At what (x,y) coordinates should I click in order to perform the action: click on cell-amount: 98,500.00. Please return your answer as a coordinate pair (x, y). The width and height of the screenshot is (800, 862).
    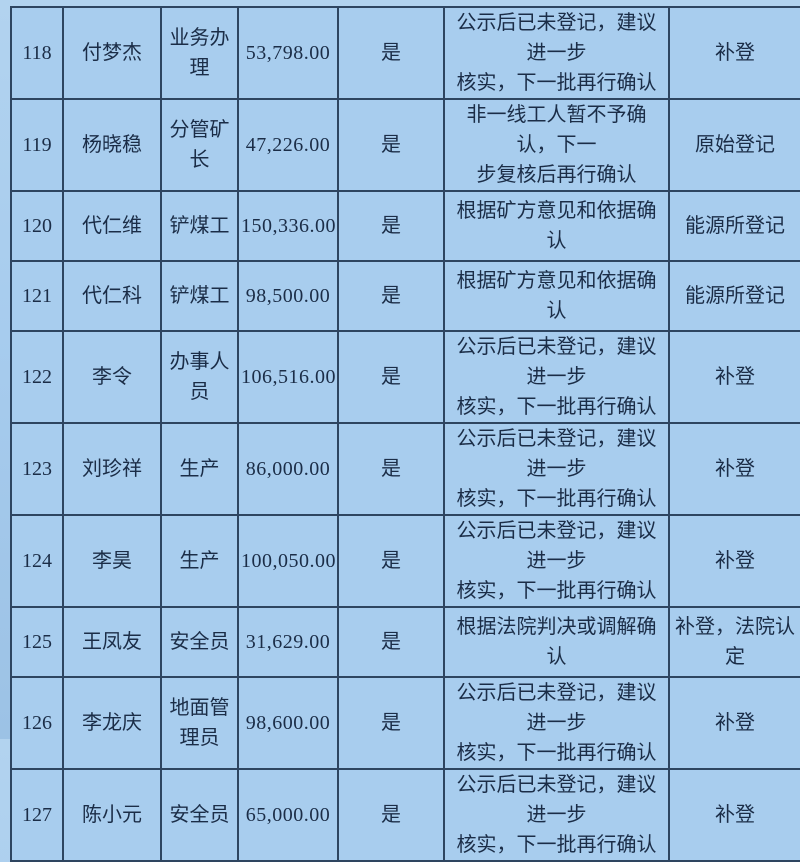
    Looking at the image, I should click on (288, 296).